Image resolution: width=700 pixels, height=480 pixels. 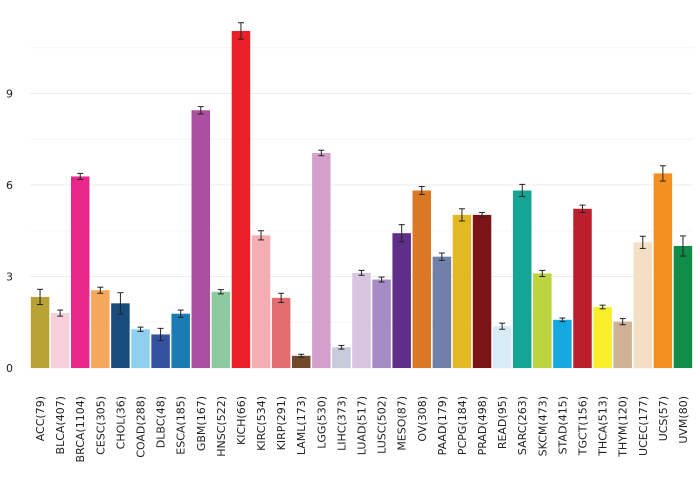 I want to click on x-tick-label: CHOL(36), so click(x=120, y=422).